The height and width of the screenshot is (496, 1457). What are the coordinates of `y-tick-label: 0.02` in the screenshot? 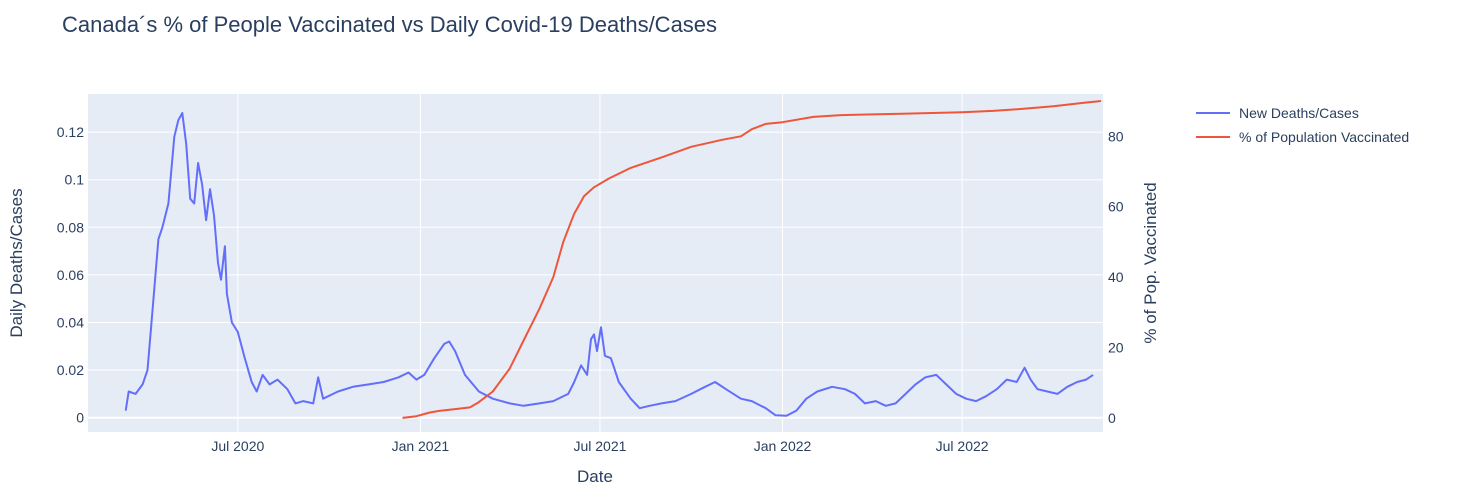 It's located at (70, 370).